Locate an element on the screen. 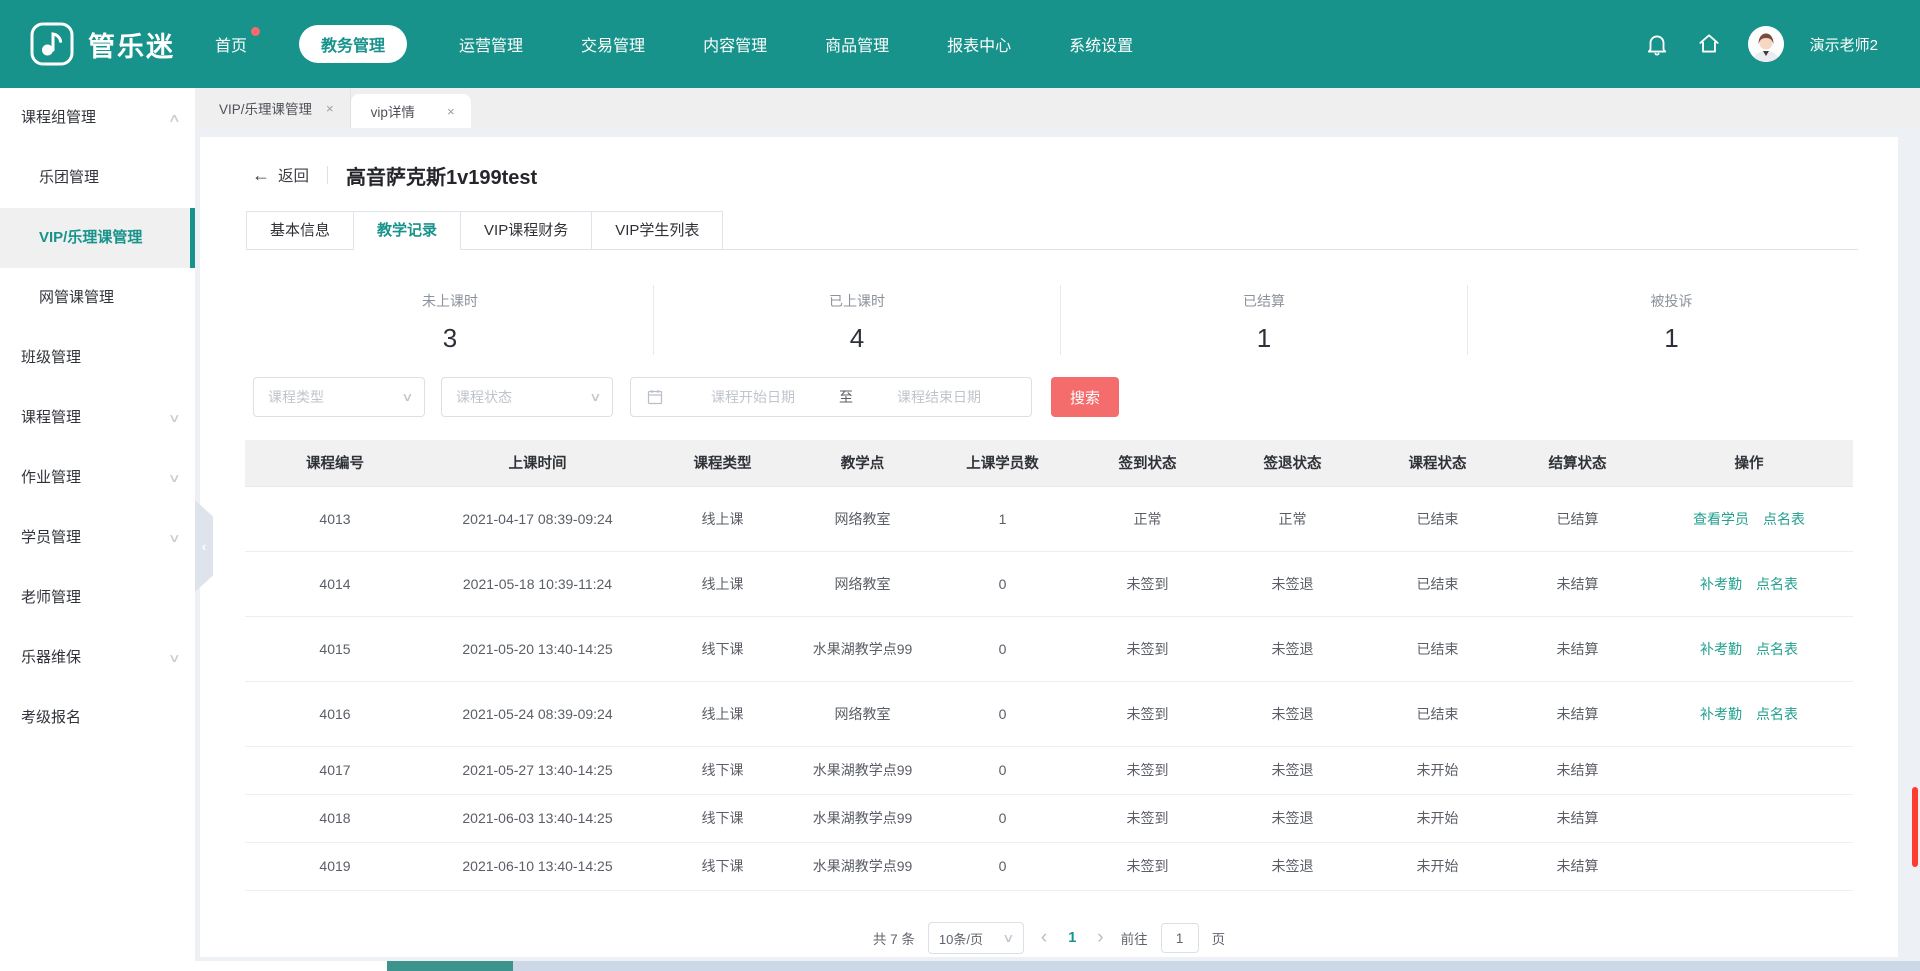 This screenshot has width=1920, height=971. chevron-up-icon: ∧ is located at coordinates (175, 118).